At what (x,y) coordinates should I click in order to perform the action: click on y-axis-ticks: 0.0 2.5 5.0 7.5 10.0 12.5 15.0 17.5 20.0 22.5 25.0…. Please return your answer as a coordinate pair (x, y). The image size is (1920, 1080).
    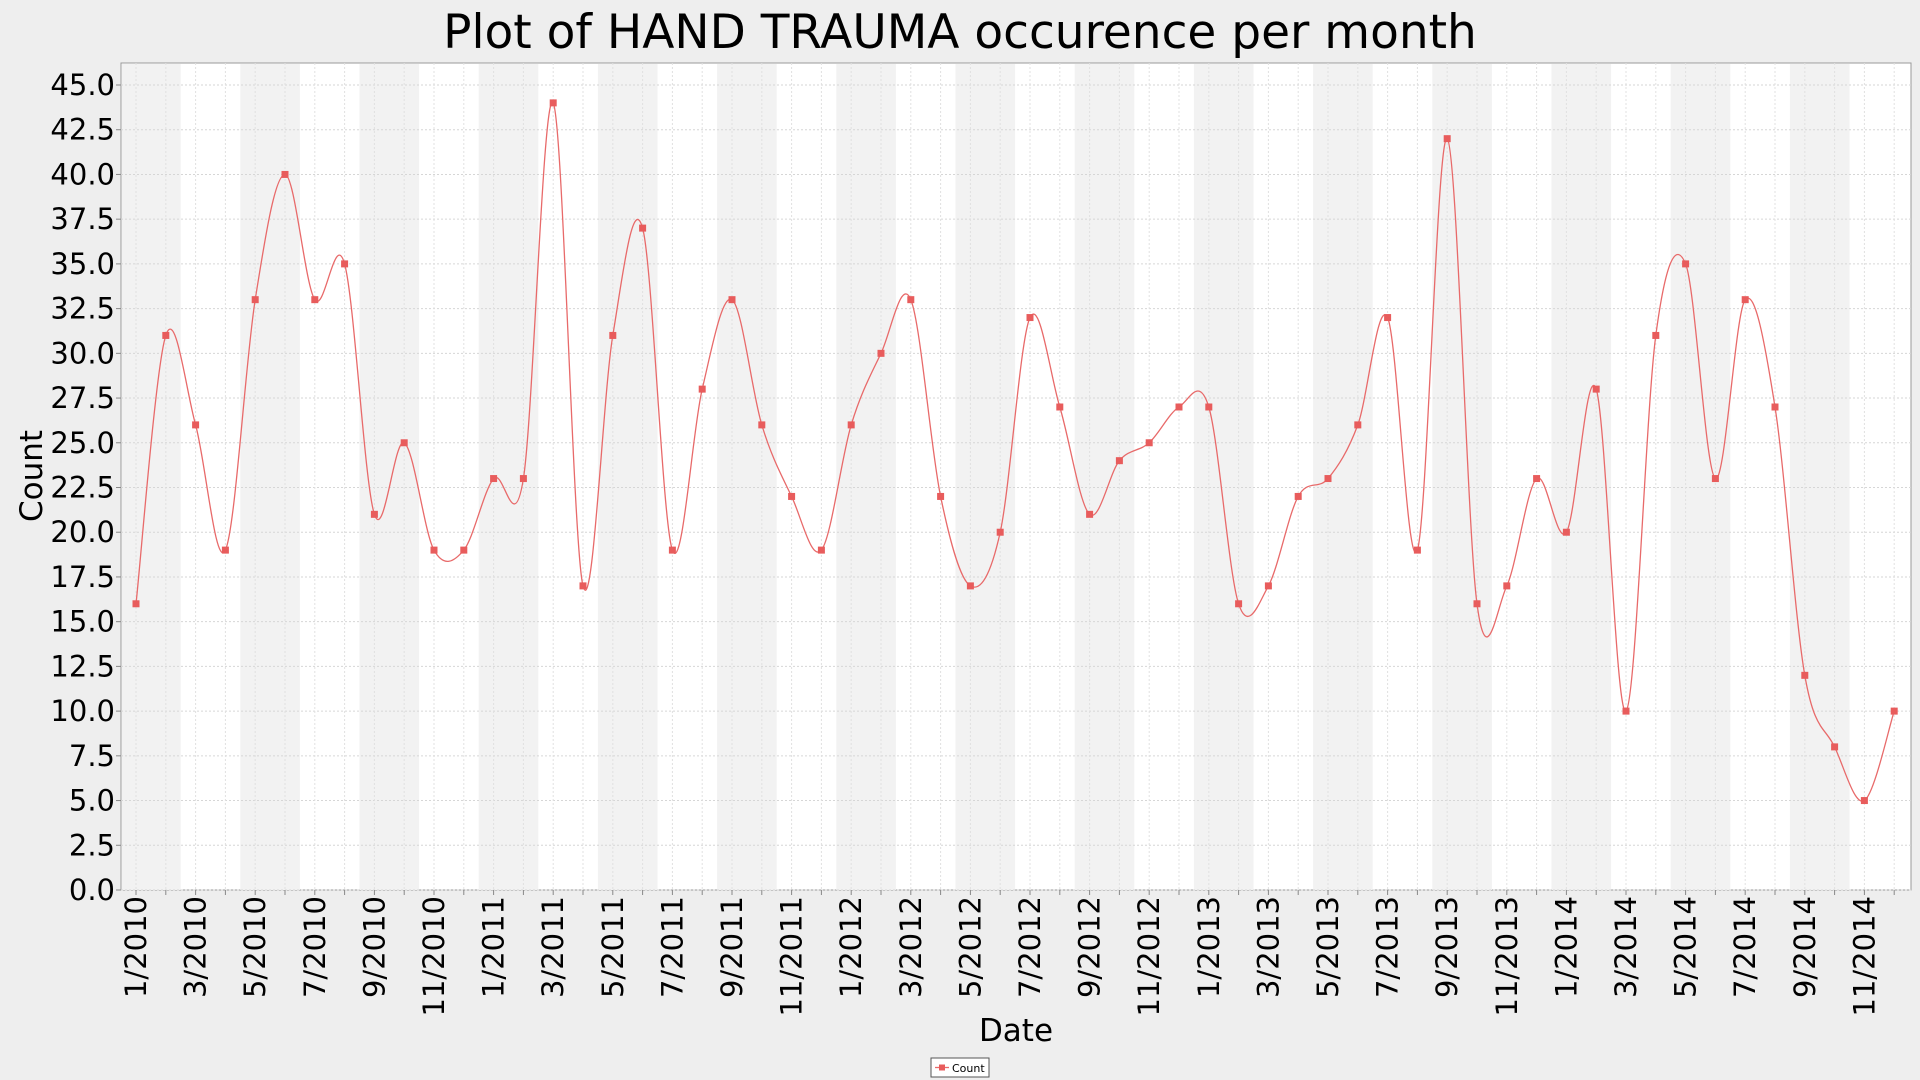
    Looking at the image, I should click on (85, 487).